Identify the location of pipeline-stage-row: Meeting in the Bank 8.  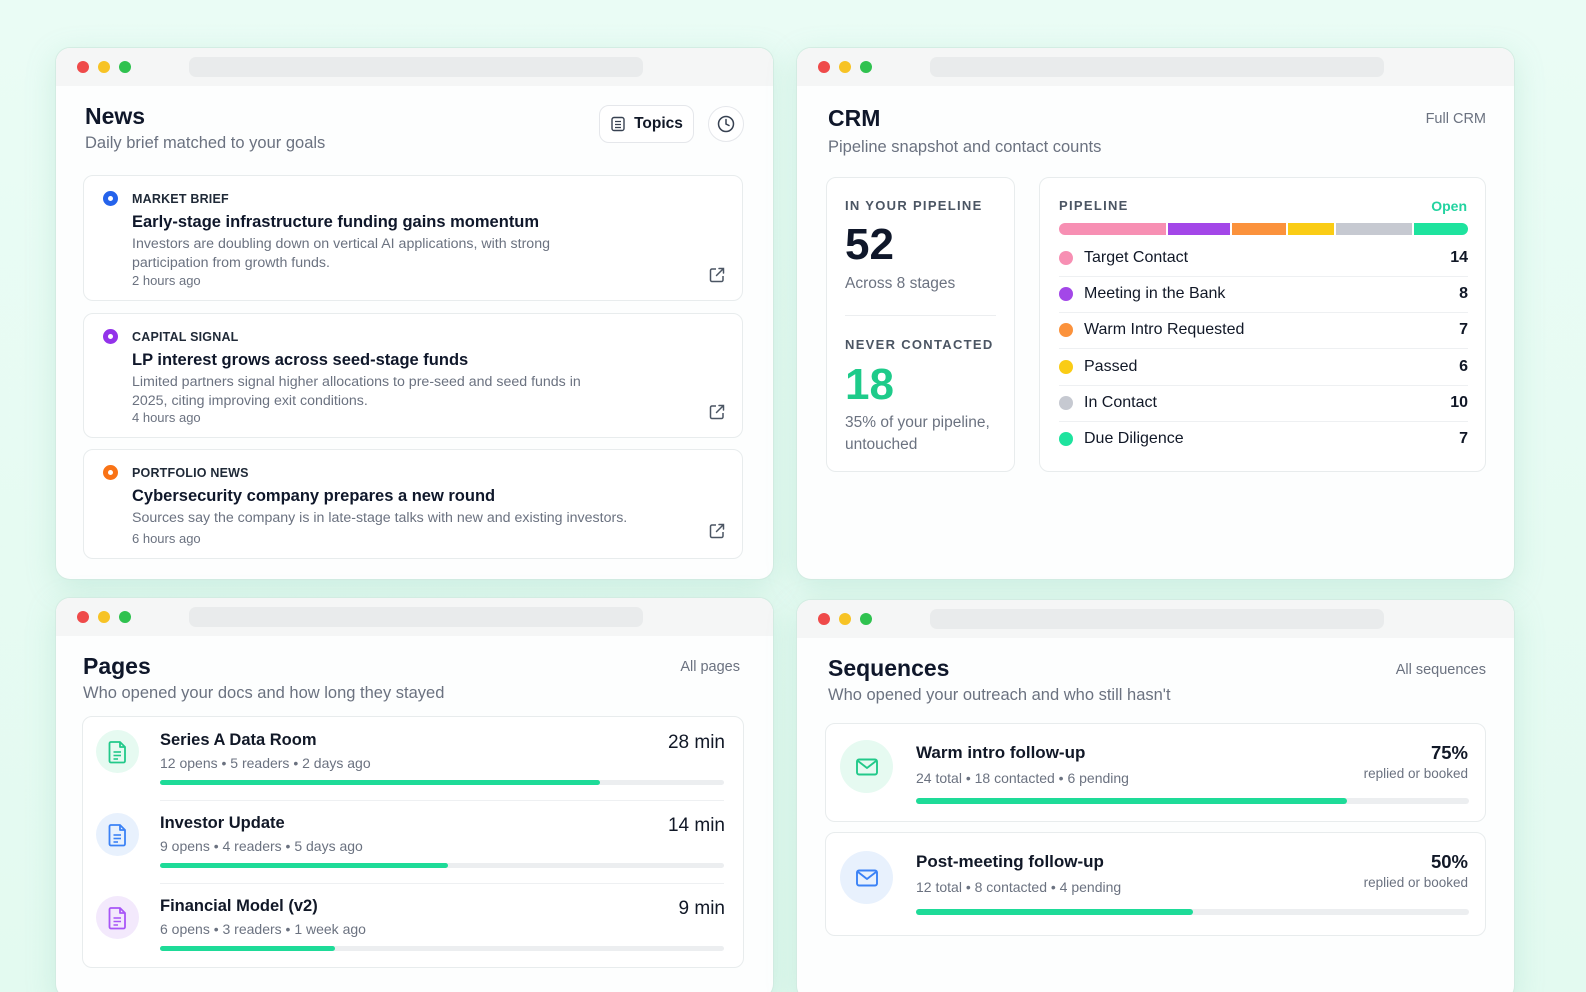
(1263, 294).